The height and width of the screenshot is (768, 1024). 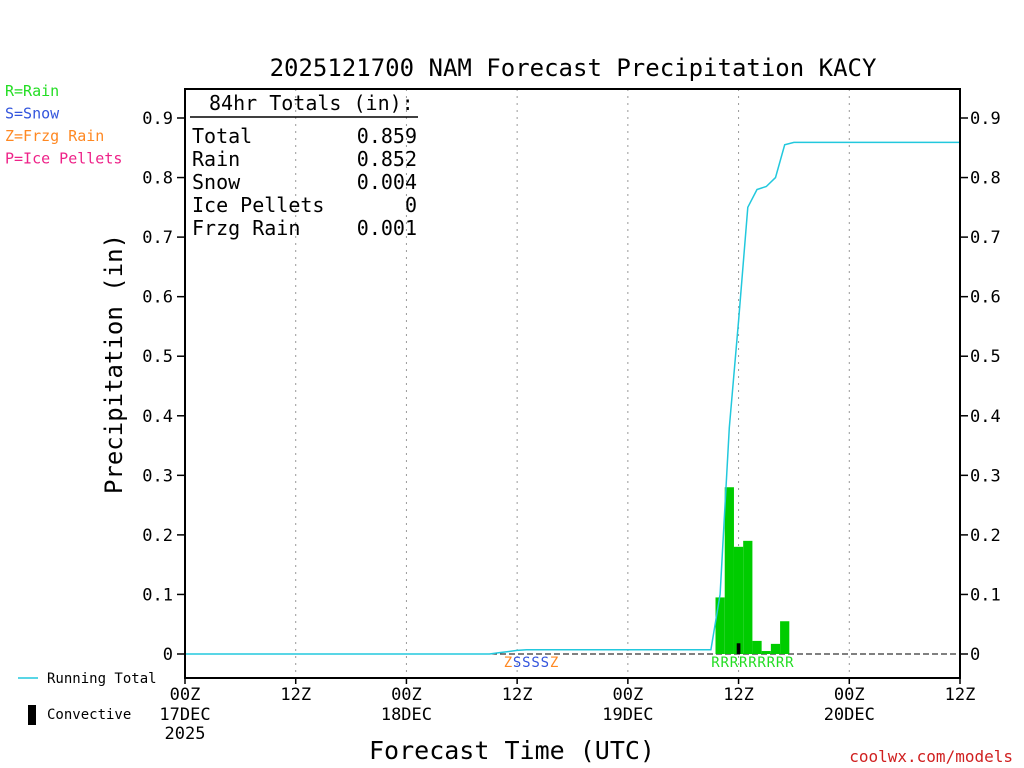 I want to click on y-tick-label-left: 0.4, so click(x=157, y=417).